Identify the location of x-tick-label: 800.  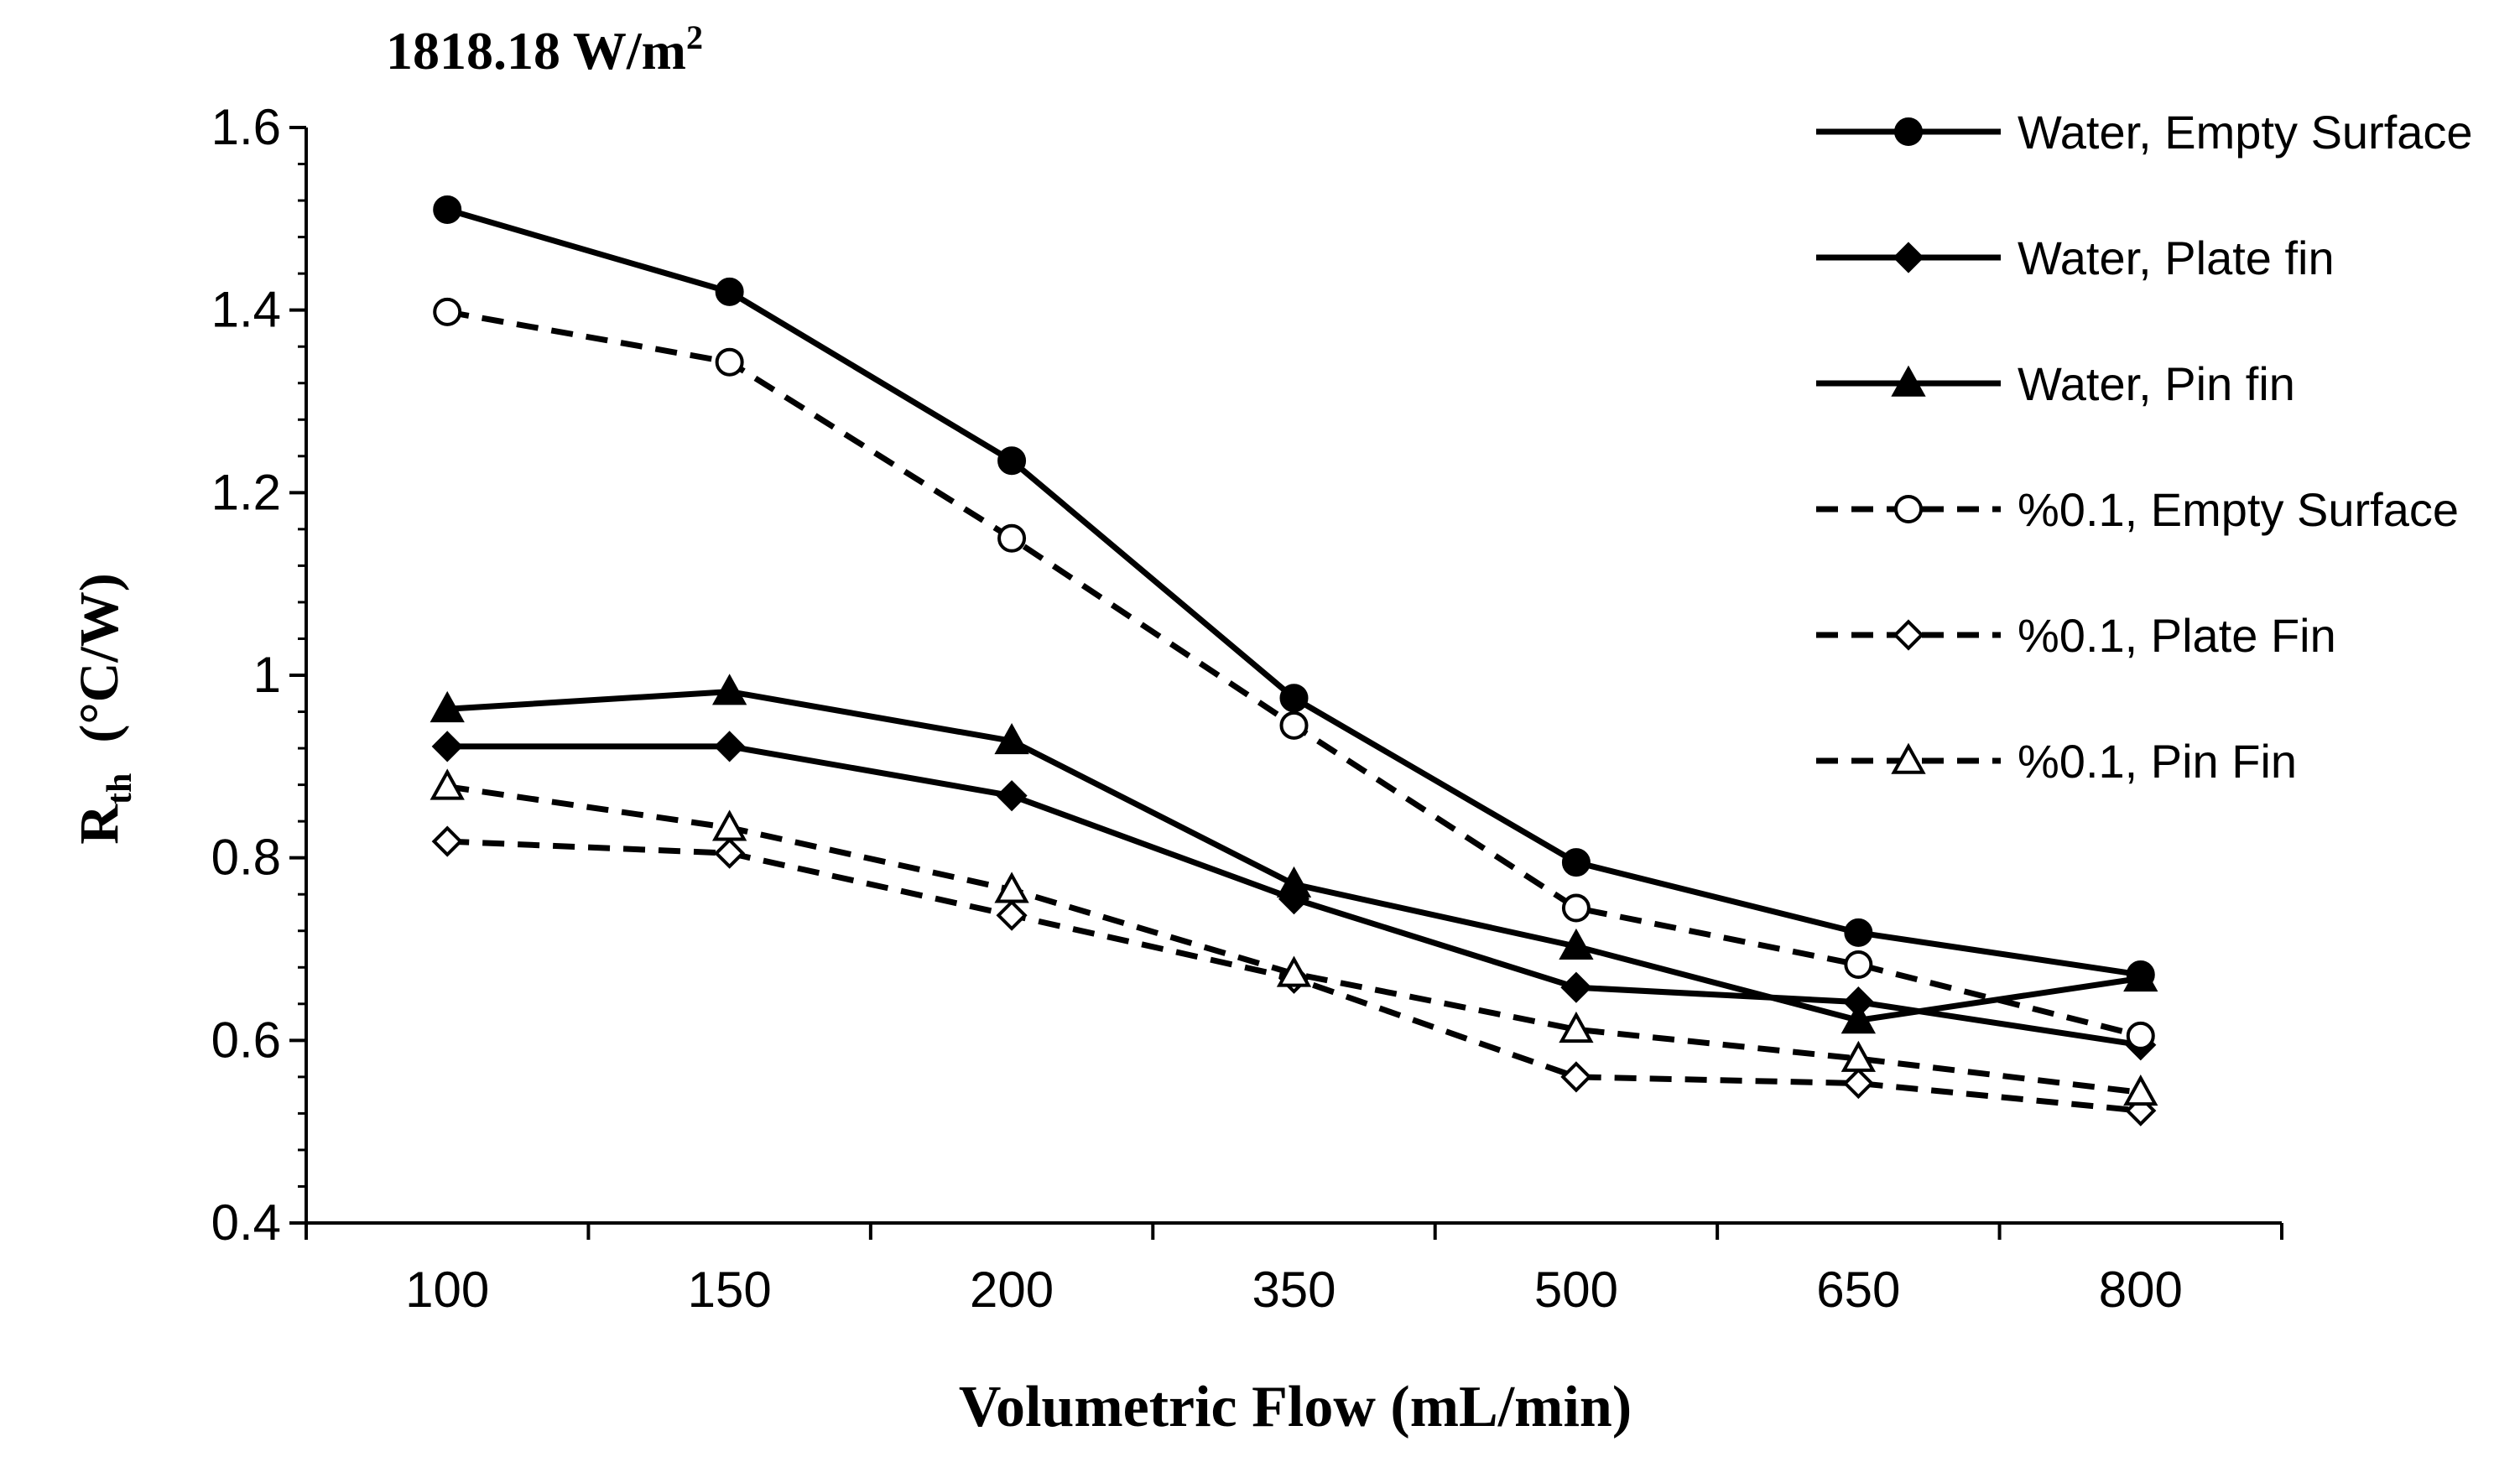
(2141, 1290).